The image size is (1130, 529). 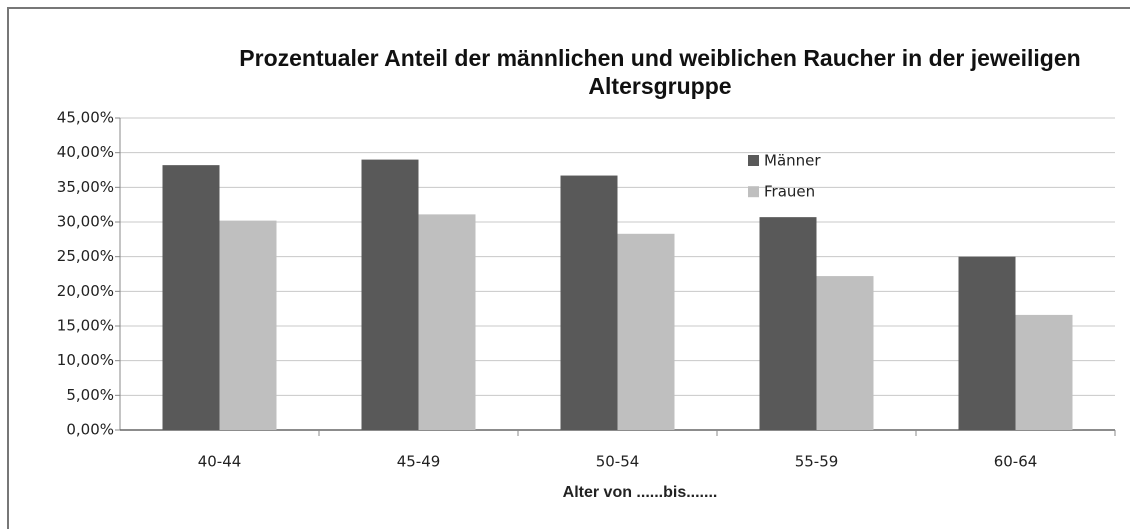 What do you see at coordinates (85, 360) in the screenshot?
I see `y-tick-label: 10,00%` at bounding box center [85, 360].